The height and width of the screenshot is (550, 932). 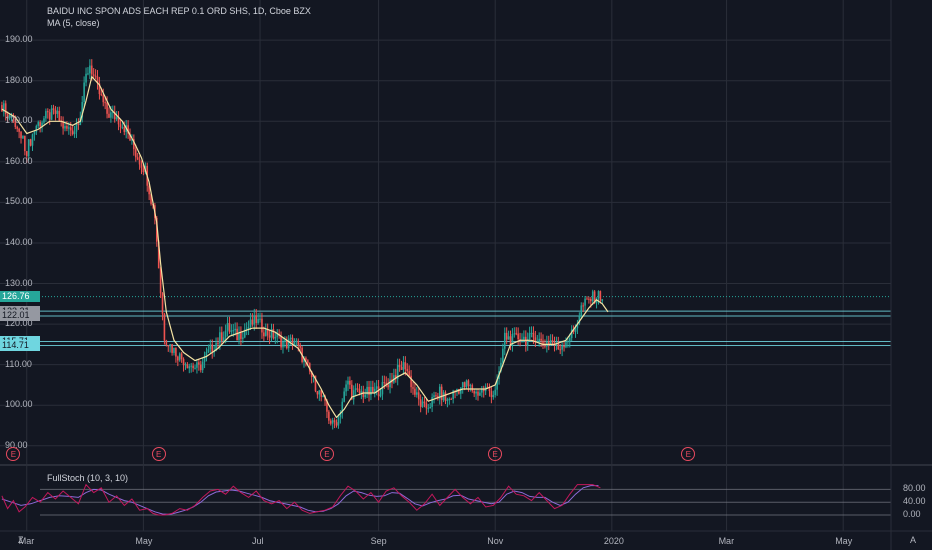 What do you see at coordinates (73, 23) in the screenshot?
I see `ma-legend: MA (5, close)` at bounding box center [73, 23].